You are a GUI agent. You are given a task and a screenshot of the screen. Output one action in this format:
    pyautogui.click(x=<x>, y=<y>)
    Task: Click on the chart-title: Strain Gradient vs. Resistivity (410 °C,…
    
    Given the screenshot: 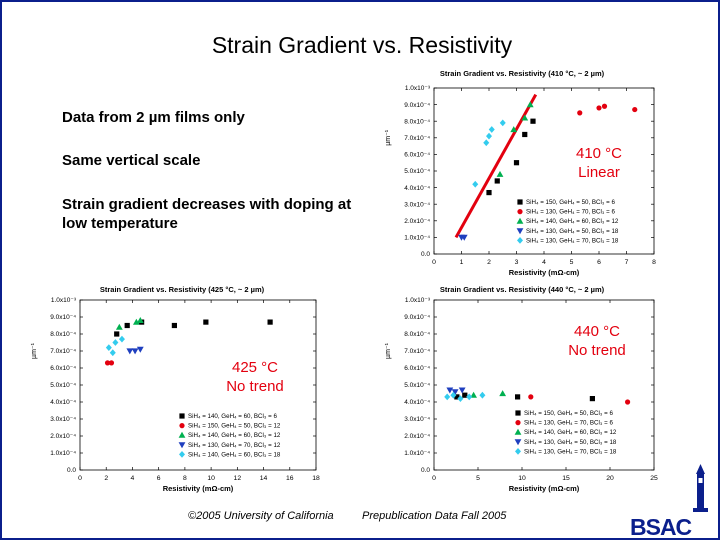 What is the action you would take?
    pyautogui.click(x=522, y=73)
    